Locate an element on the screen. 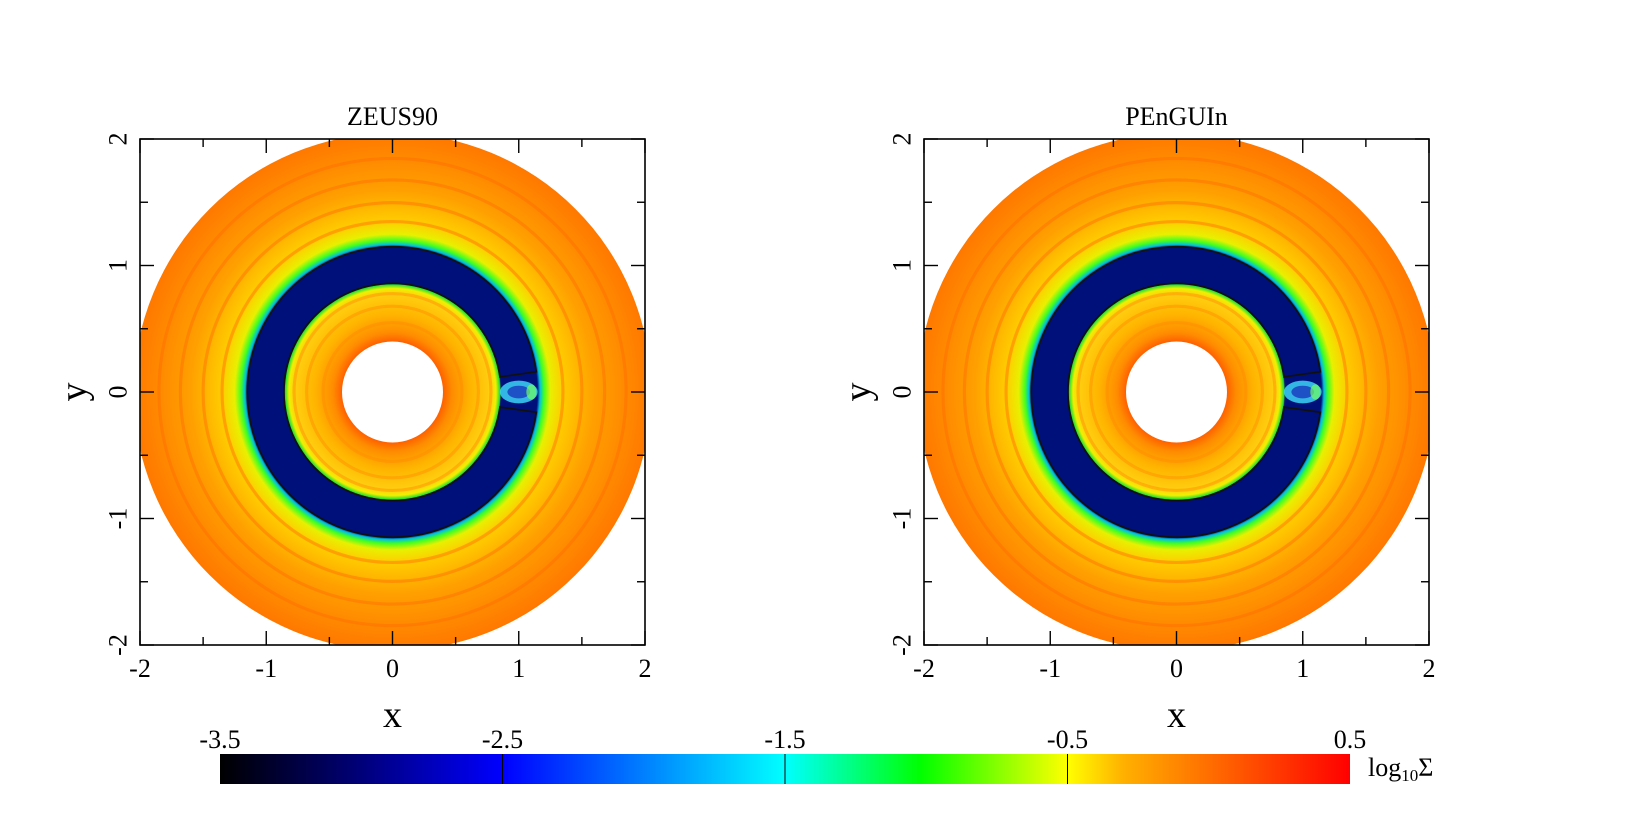 The width and height of the screenshot is (1652, 827). panel-title: ZEUS90 is located at coordinates (392, 116).